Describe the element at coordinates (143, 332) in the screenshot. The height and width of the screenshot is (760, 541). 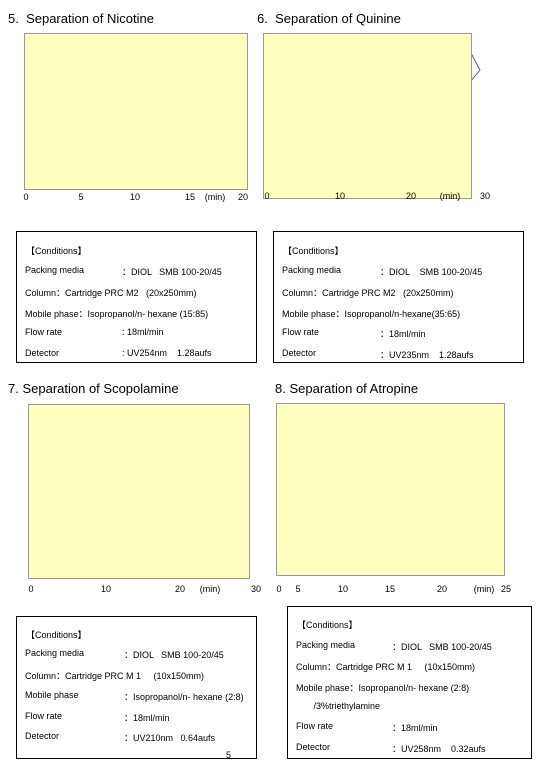
I see `condition-value: : 18ml/min` at that location.